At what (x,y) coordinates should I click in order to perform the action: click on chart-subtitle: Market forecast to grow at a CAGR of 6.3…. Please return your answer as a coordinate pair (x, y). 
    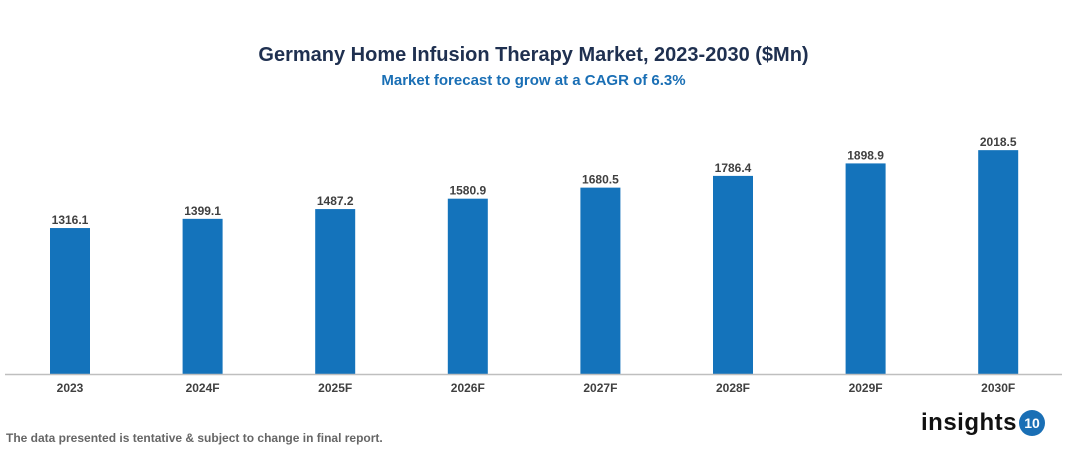
    Looking at the image, I should click on (533, 80).